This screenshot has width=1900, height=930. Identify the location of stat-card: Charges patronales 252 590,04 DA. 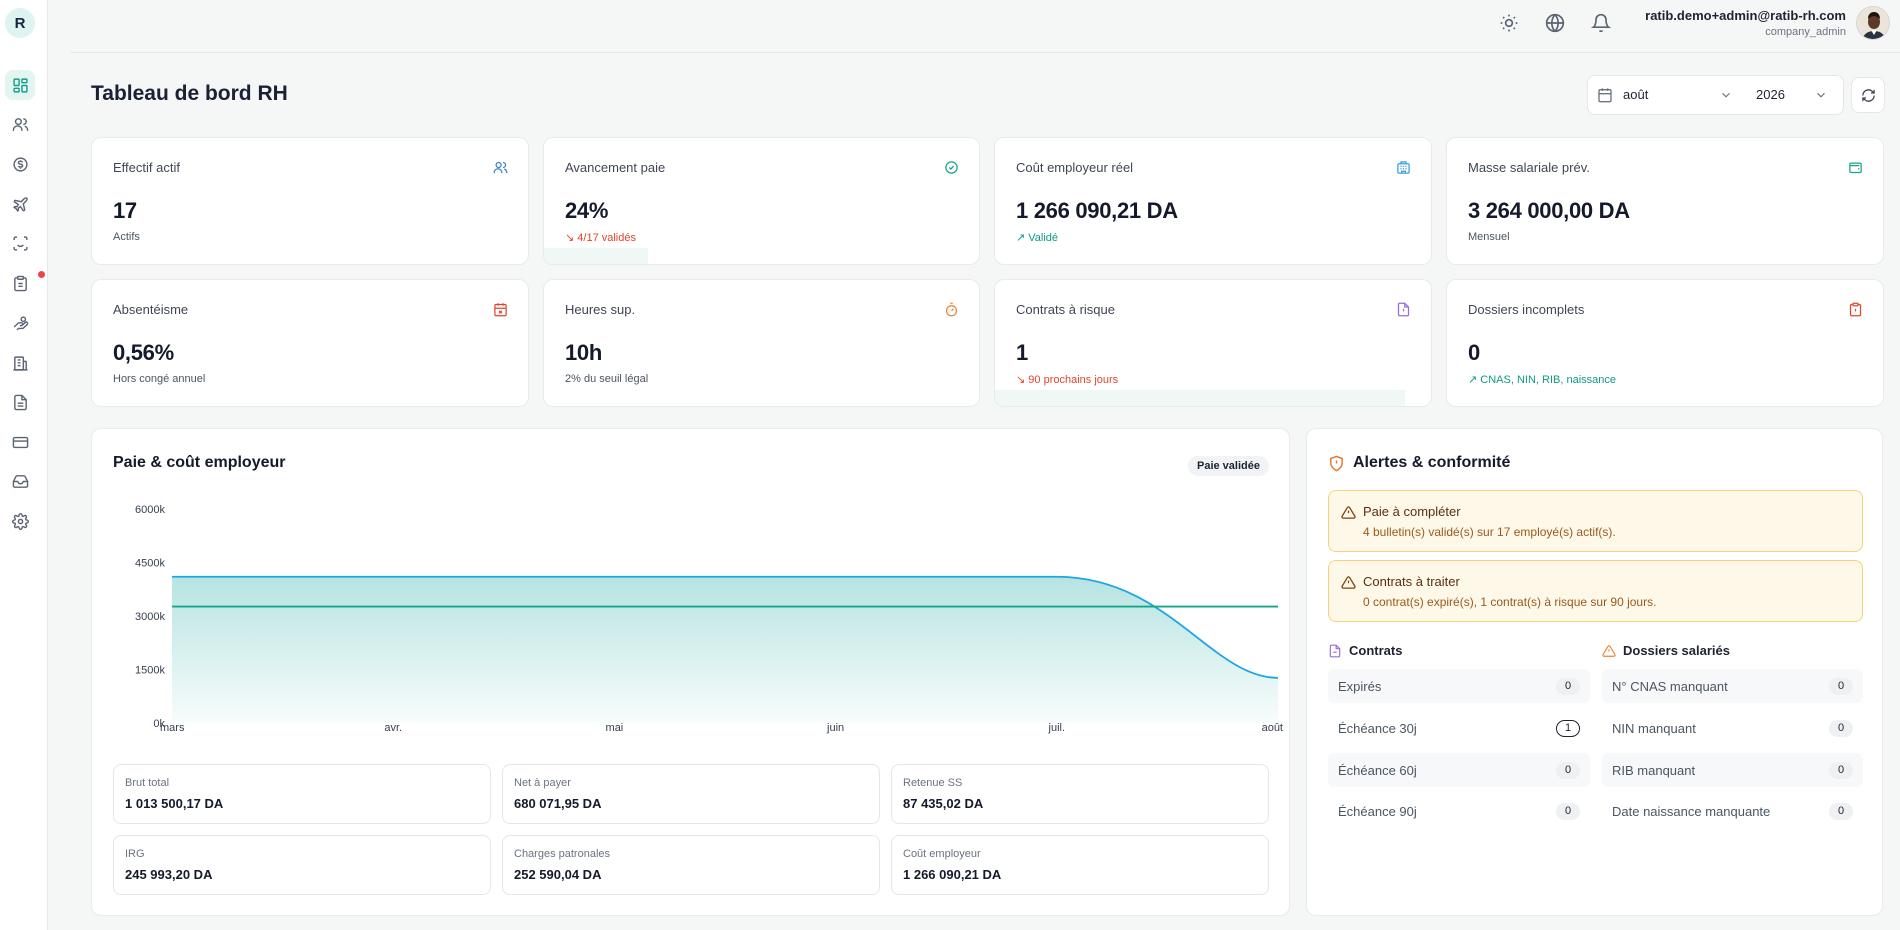
(691, 865).